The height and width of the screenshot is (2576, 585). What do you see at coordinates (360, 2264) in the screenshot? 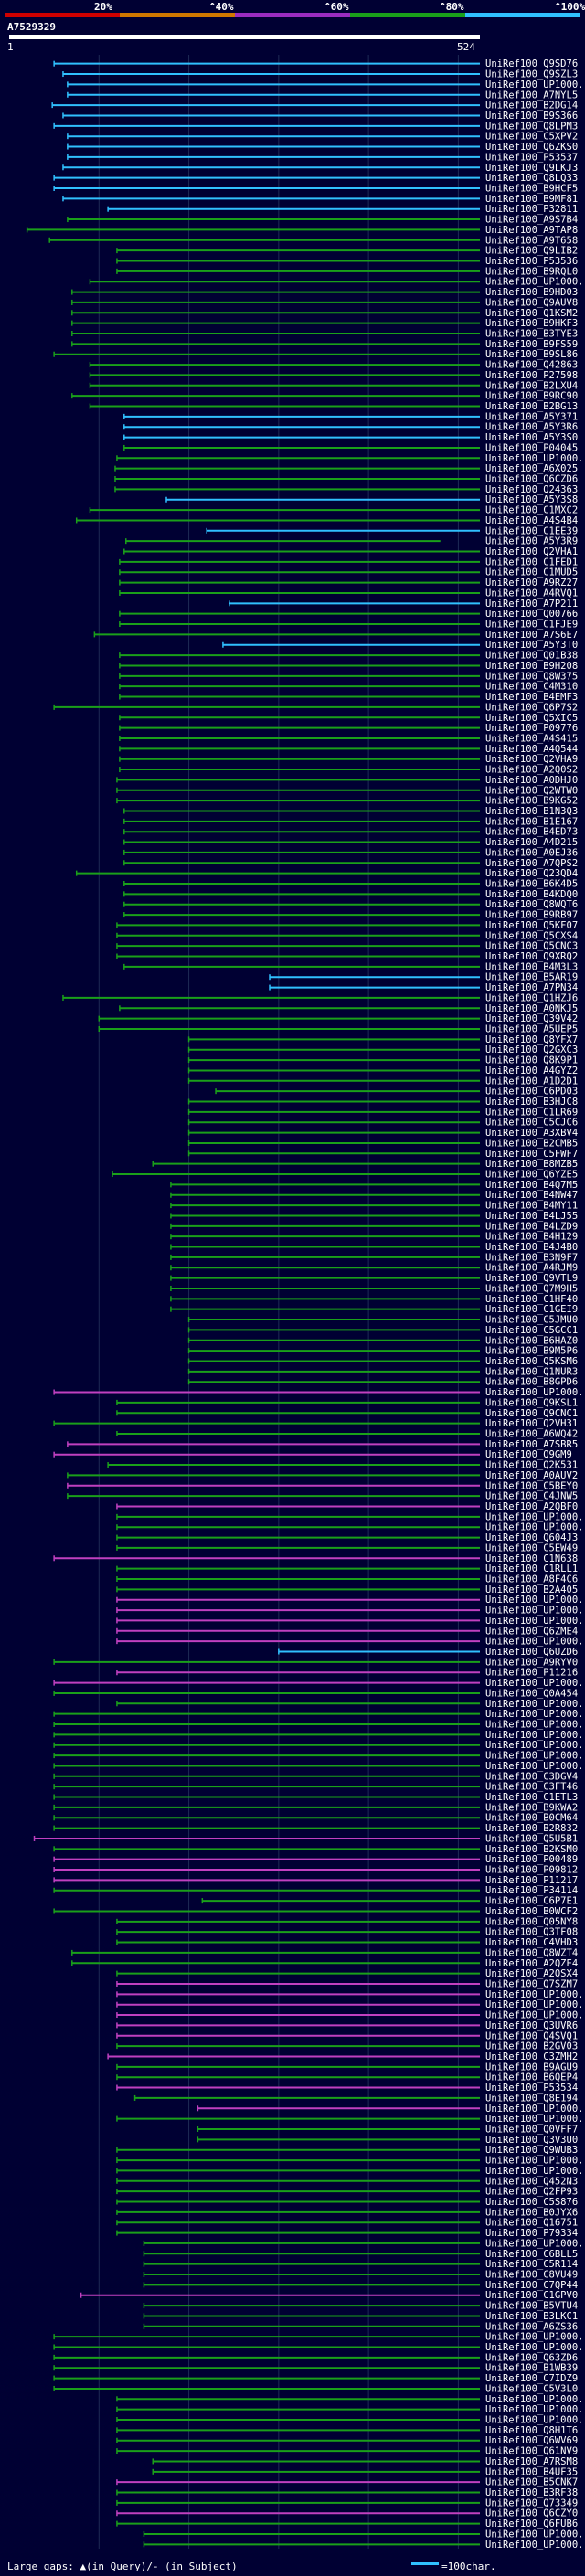
I see `hit-row: UniRef100_C5R114` at bounding box center [360, 2264].